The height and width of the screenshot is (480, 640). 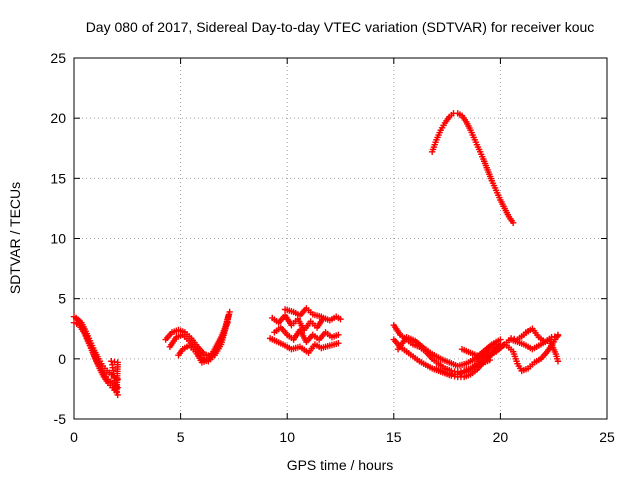 I want to click on x-tick-label: 5, so click(x=181, y=437).